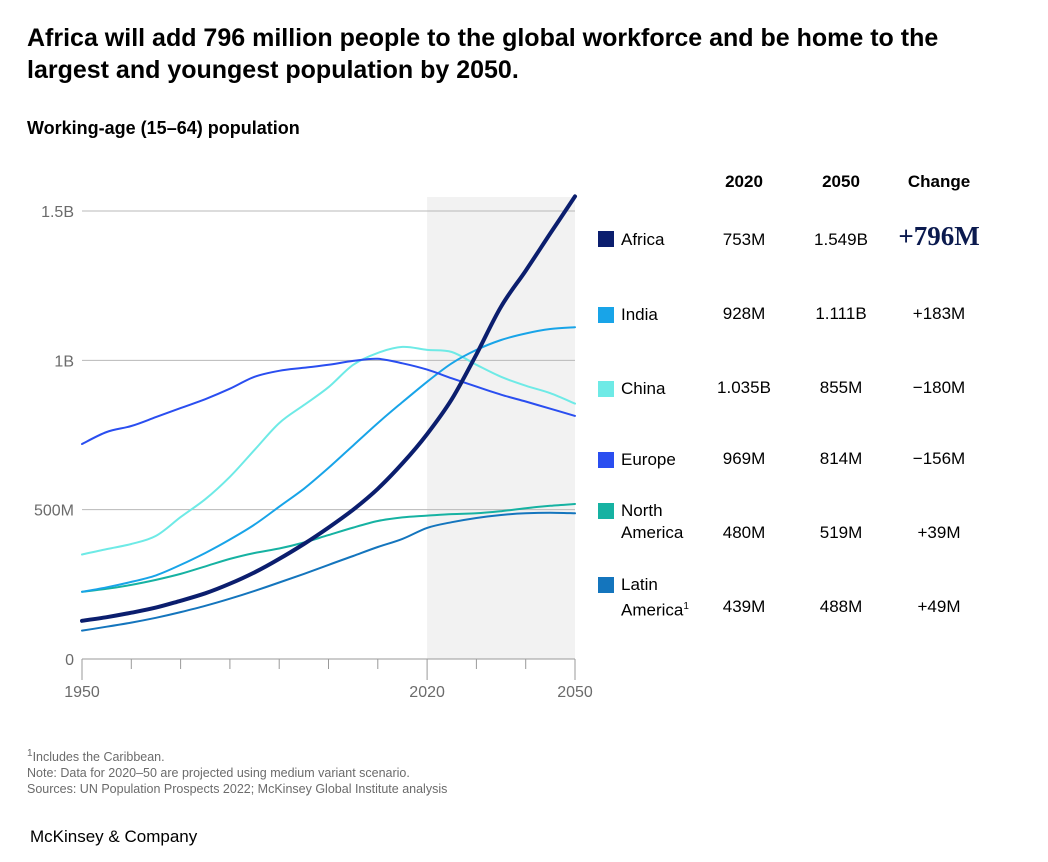 The height and width of the screenshot is (862, 1048). Describe the element at coordinates (939, 387) in the screenshot. I see `value-change-china: −180M` at that location.